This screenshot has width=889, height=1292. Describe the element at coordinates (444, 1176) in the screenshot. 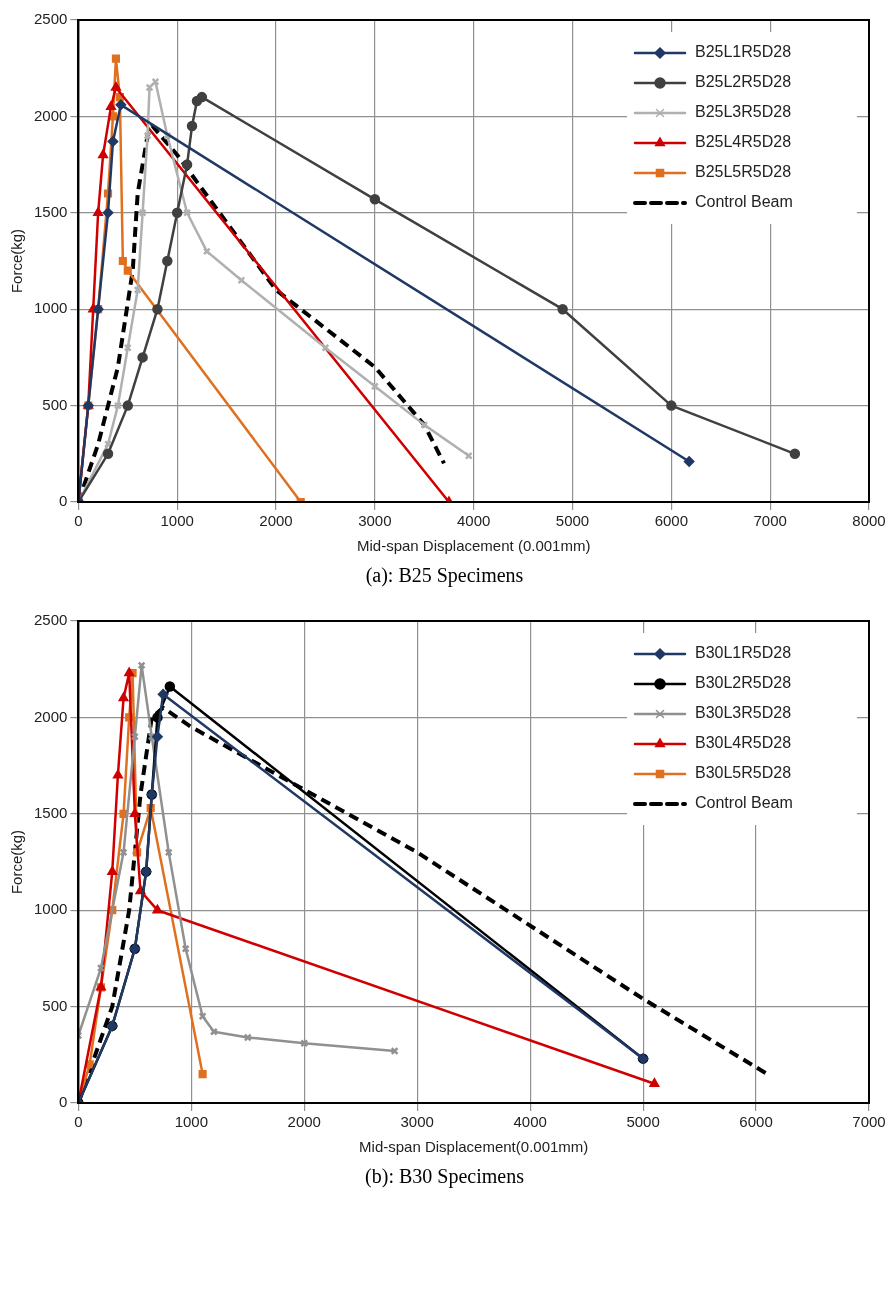

I see `text: (b): B30 Specimens` at that location.